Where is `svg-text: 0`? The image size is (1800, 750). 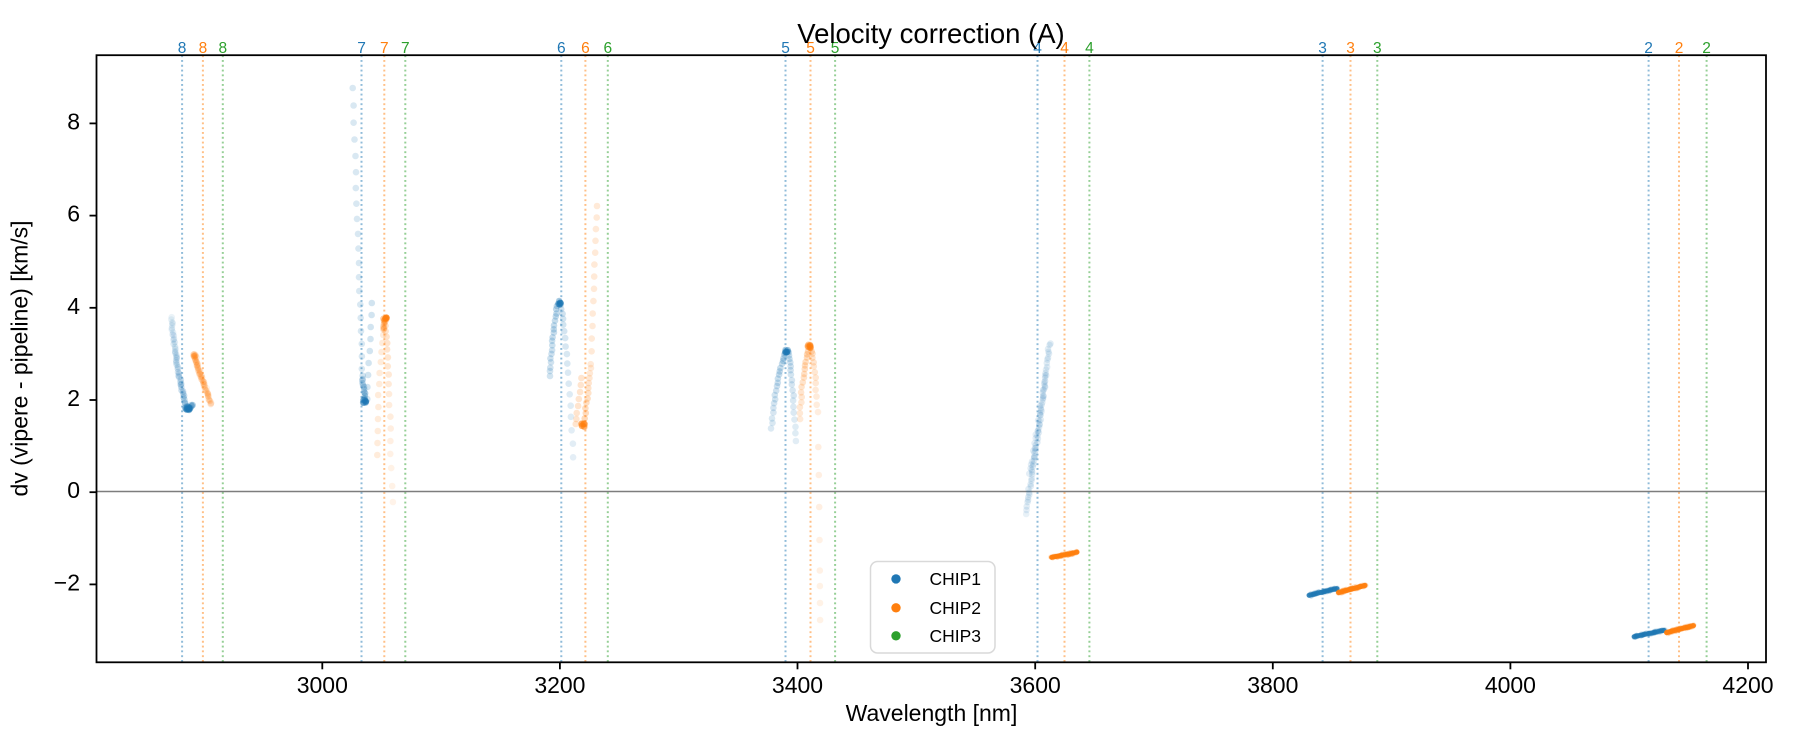
svg-text: 0 is located at coordinates (73, 490).